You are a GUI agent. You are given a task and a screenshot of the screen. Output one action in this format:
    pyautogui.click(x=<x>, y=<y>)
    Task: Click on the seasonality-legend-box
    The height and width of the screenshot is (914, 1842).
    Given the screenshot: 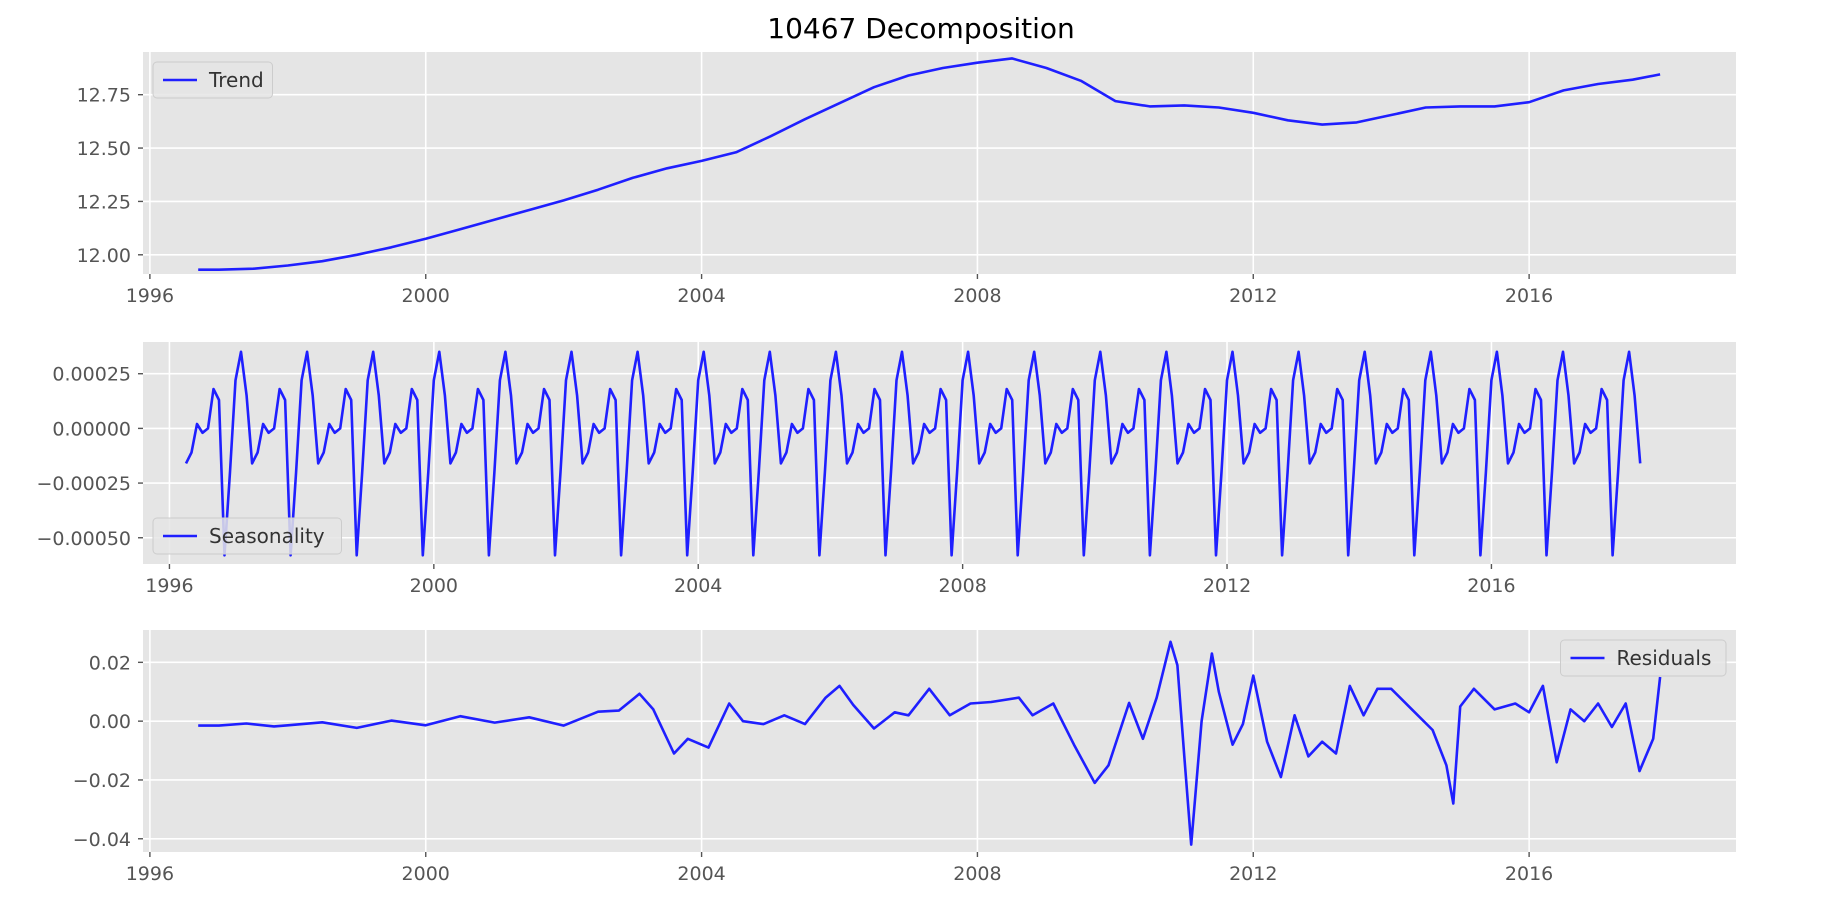 What is the action you would take?
    pyautogui.click(x=247, y=536)
    